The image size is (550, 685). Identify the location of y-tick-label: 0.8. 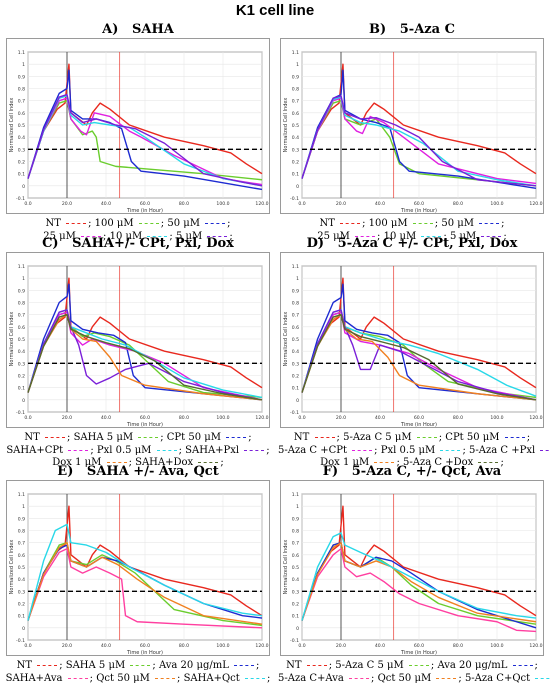
(21, 532).